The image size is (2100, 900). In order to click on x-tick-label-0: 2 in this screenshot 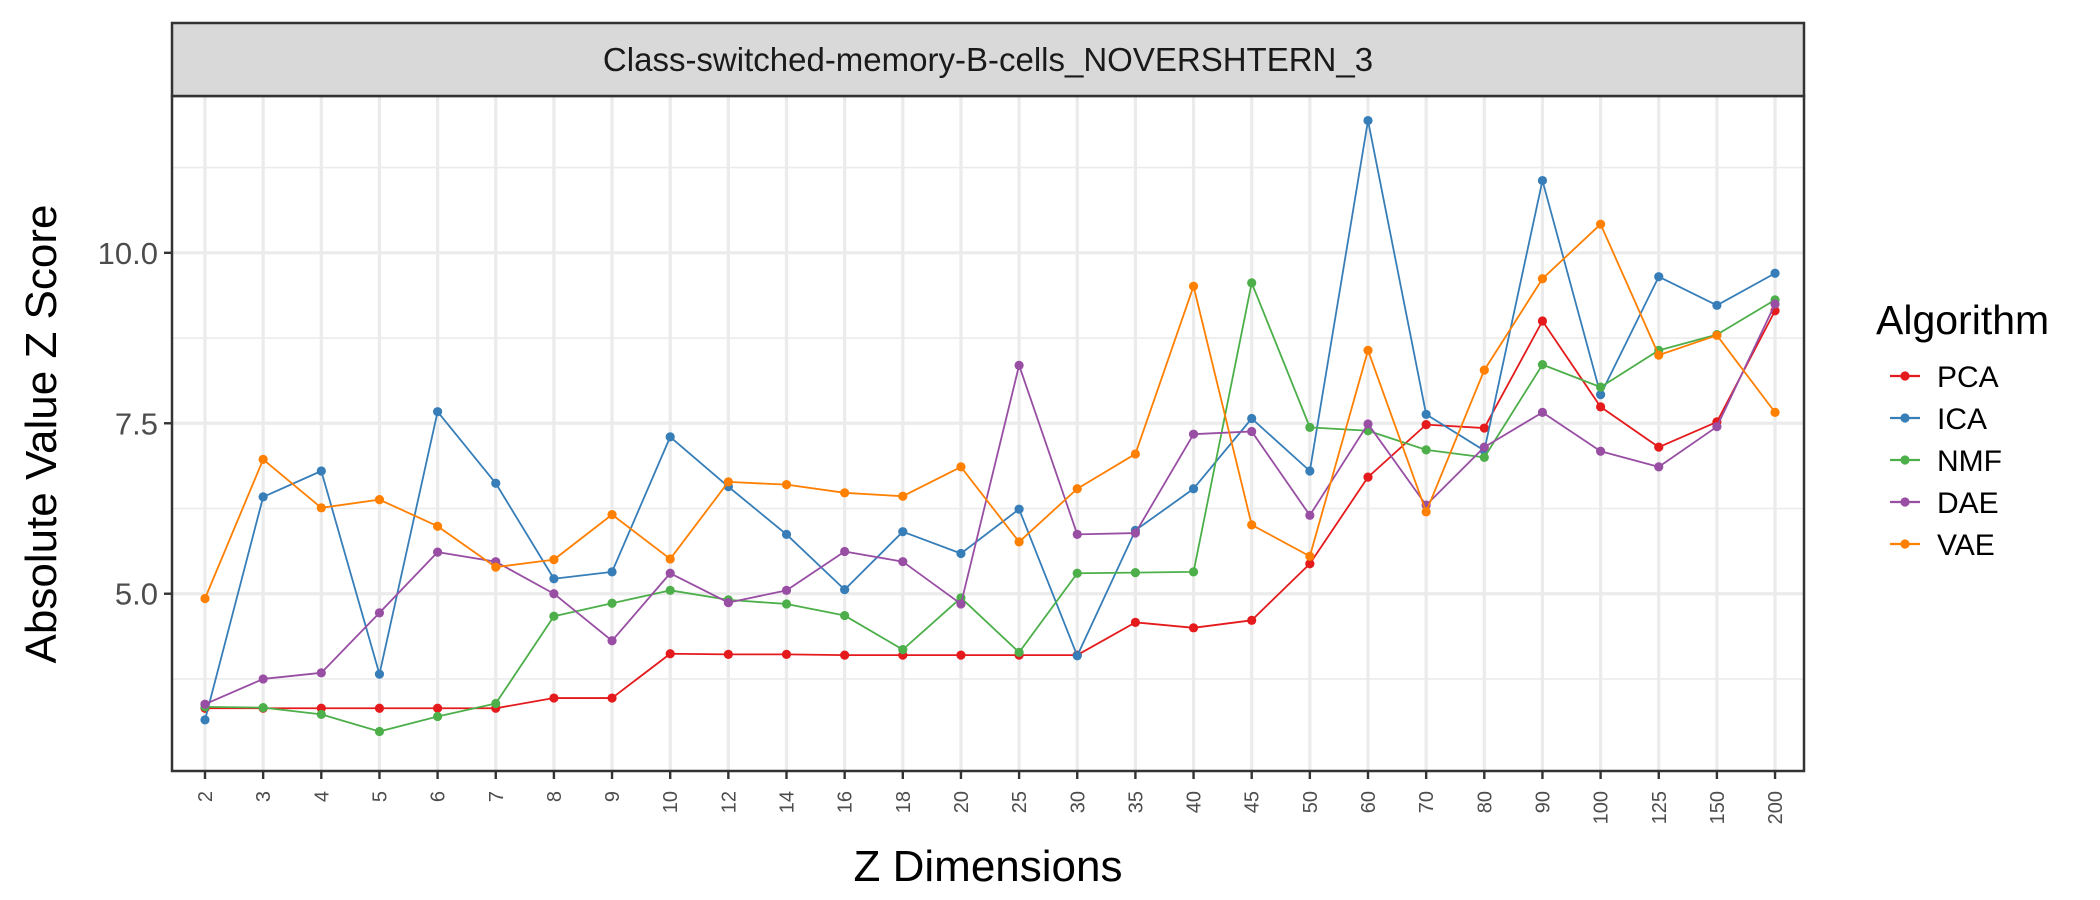, I will do `click(206, 796)`.